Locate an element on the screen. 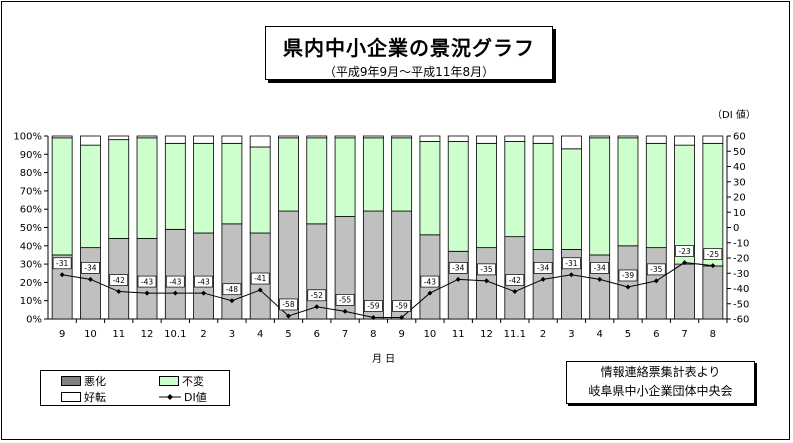 This screenshot has height=443, width=793. right-tick-label: 60 is located at coordinates (739, 137).